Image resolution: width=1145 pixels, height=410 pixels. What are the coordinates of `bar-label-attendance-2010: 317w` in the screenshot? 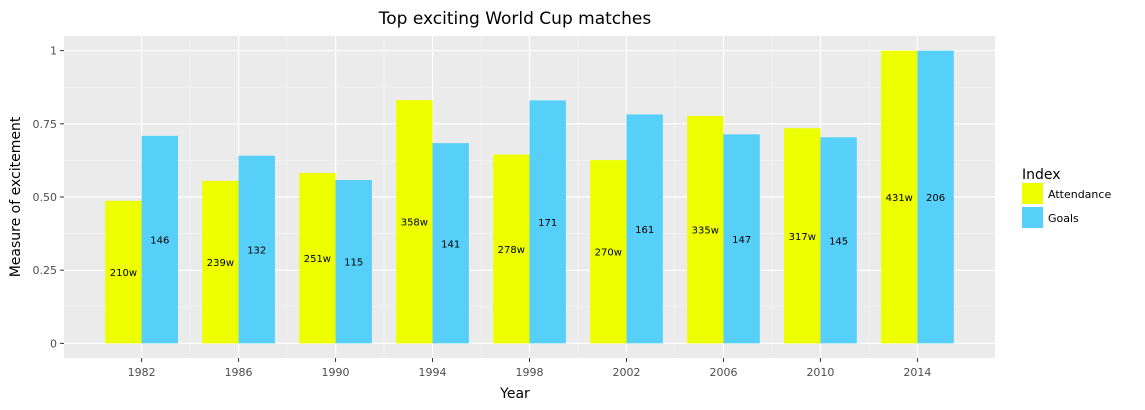 It's located at (802, 237).